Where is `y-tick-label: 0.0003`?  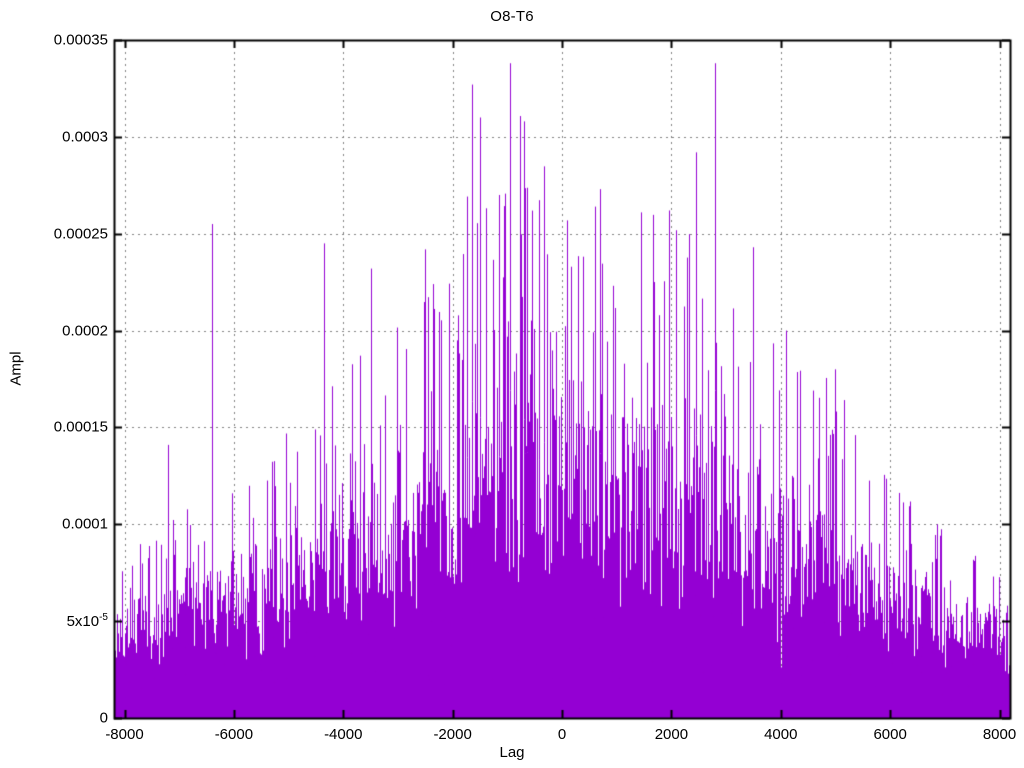
y-tick-label: 0.0003 is located at coordinates (85, 137).